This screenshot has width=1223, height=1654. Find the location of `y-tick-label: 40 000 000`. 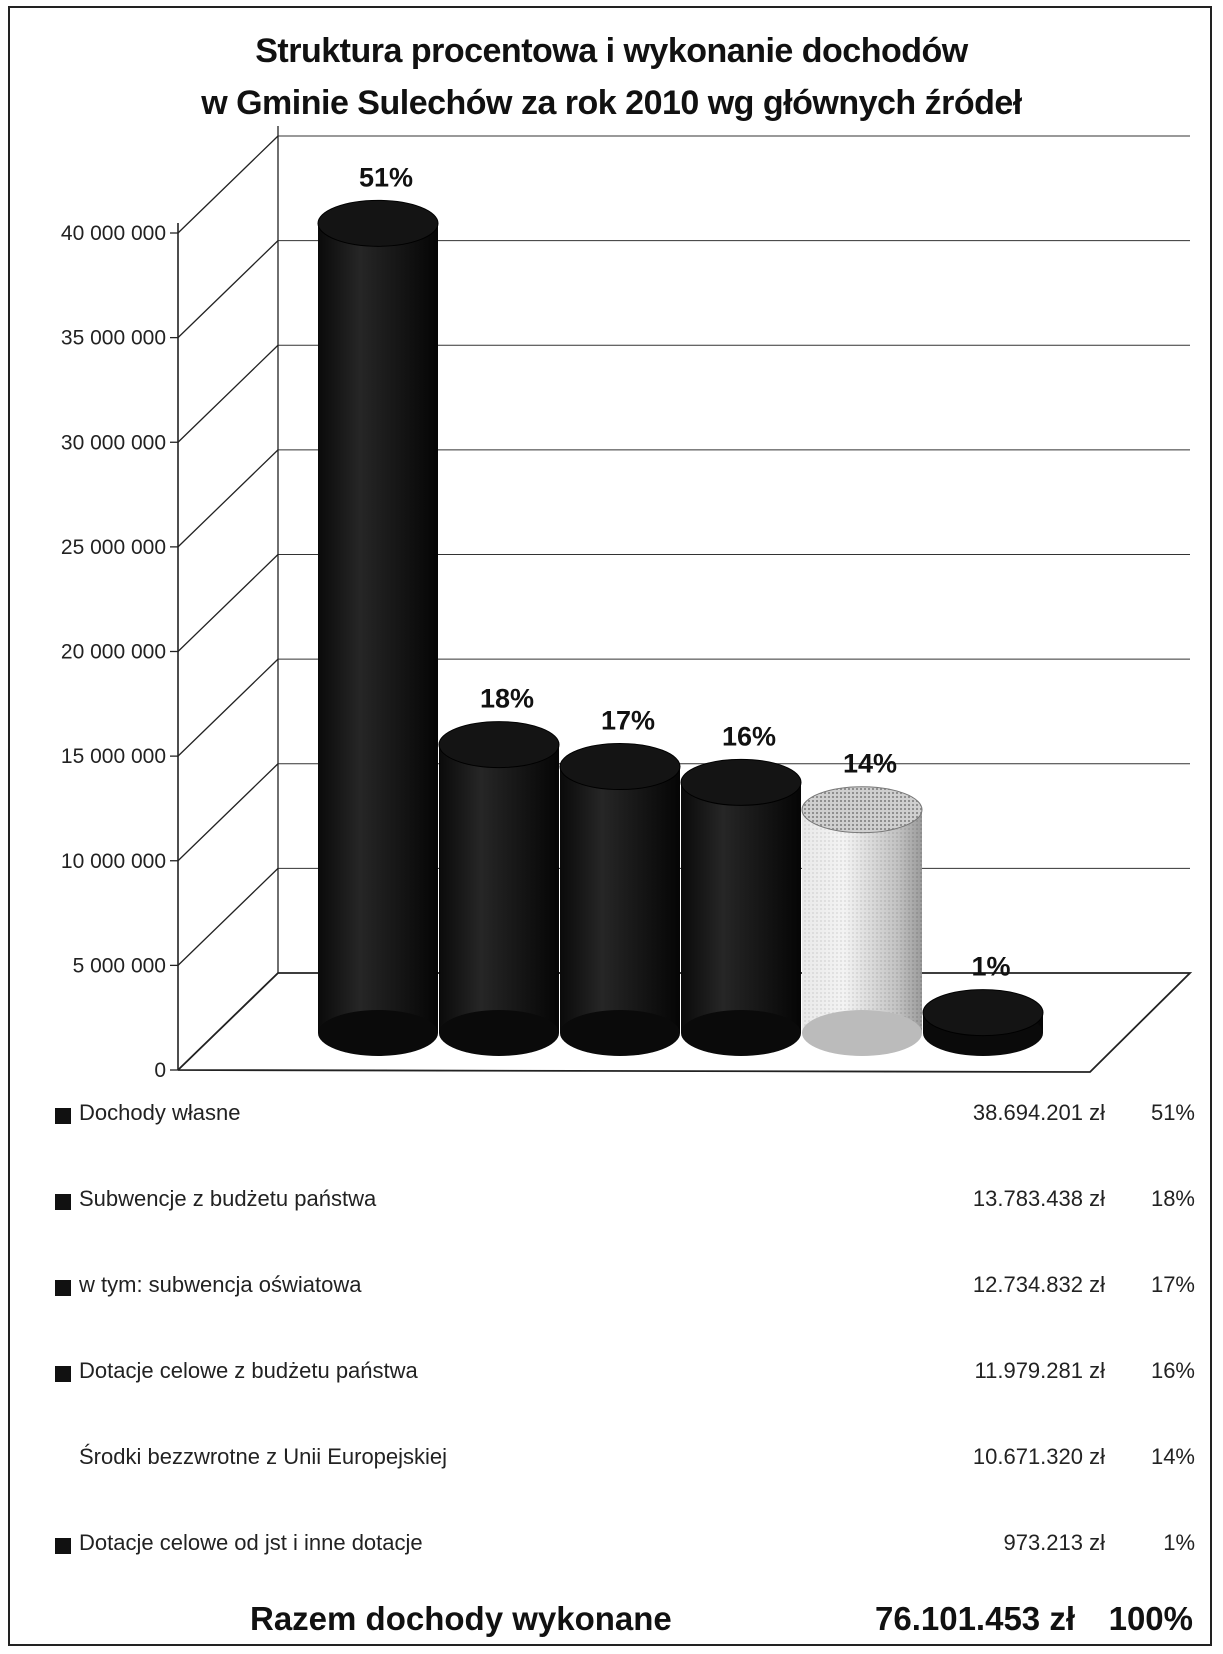

y-tick-label: 40 000 000 is located at coordinates (113, 233).